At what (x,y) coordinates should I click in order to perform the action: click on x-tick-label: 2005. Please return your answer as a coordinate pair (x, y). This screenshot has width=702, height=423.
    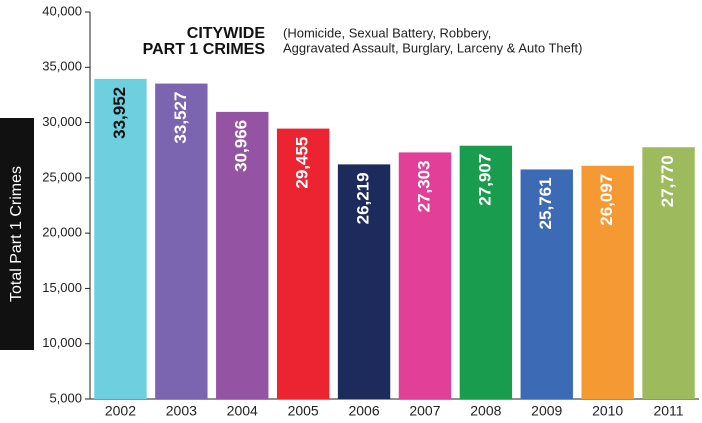
    Looking at the image, I should click on (303, 411).